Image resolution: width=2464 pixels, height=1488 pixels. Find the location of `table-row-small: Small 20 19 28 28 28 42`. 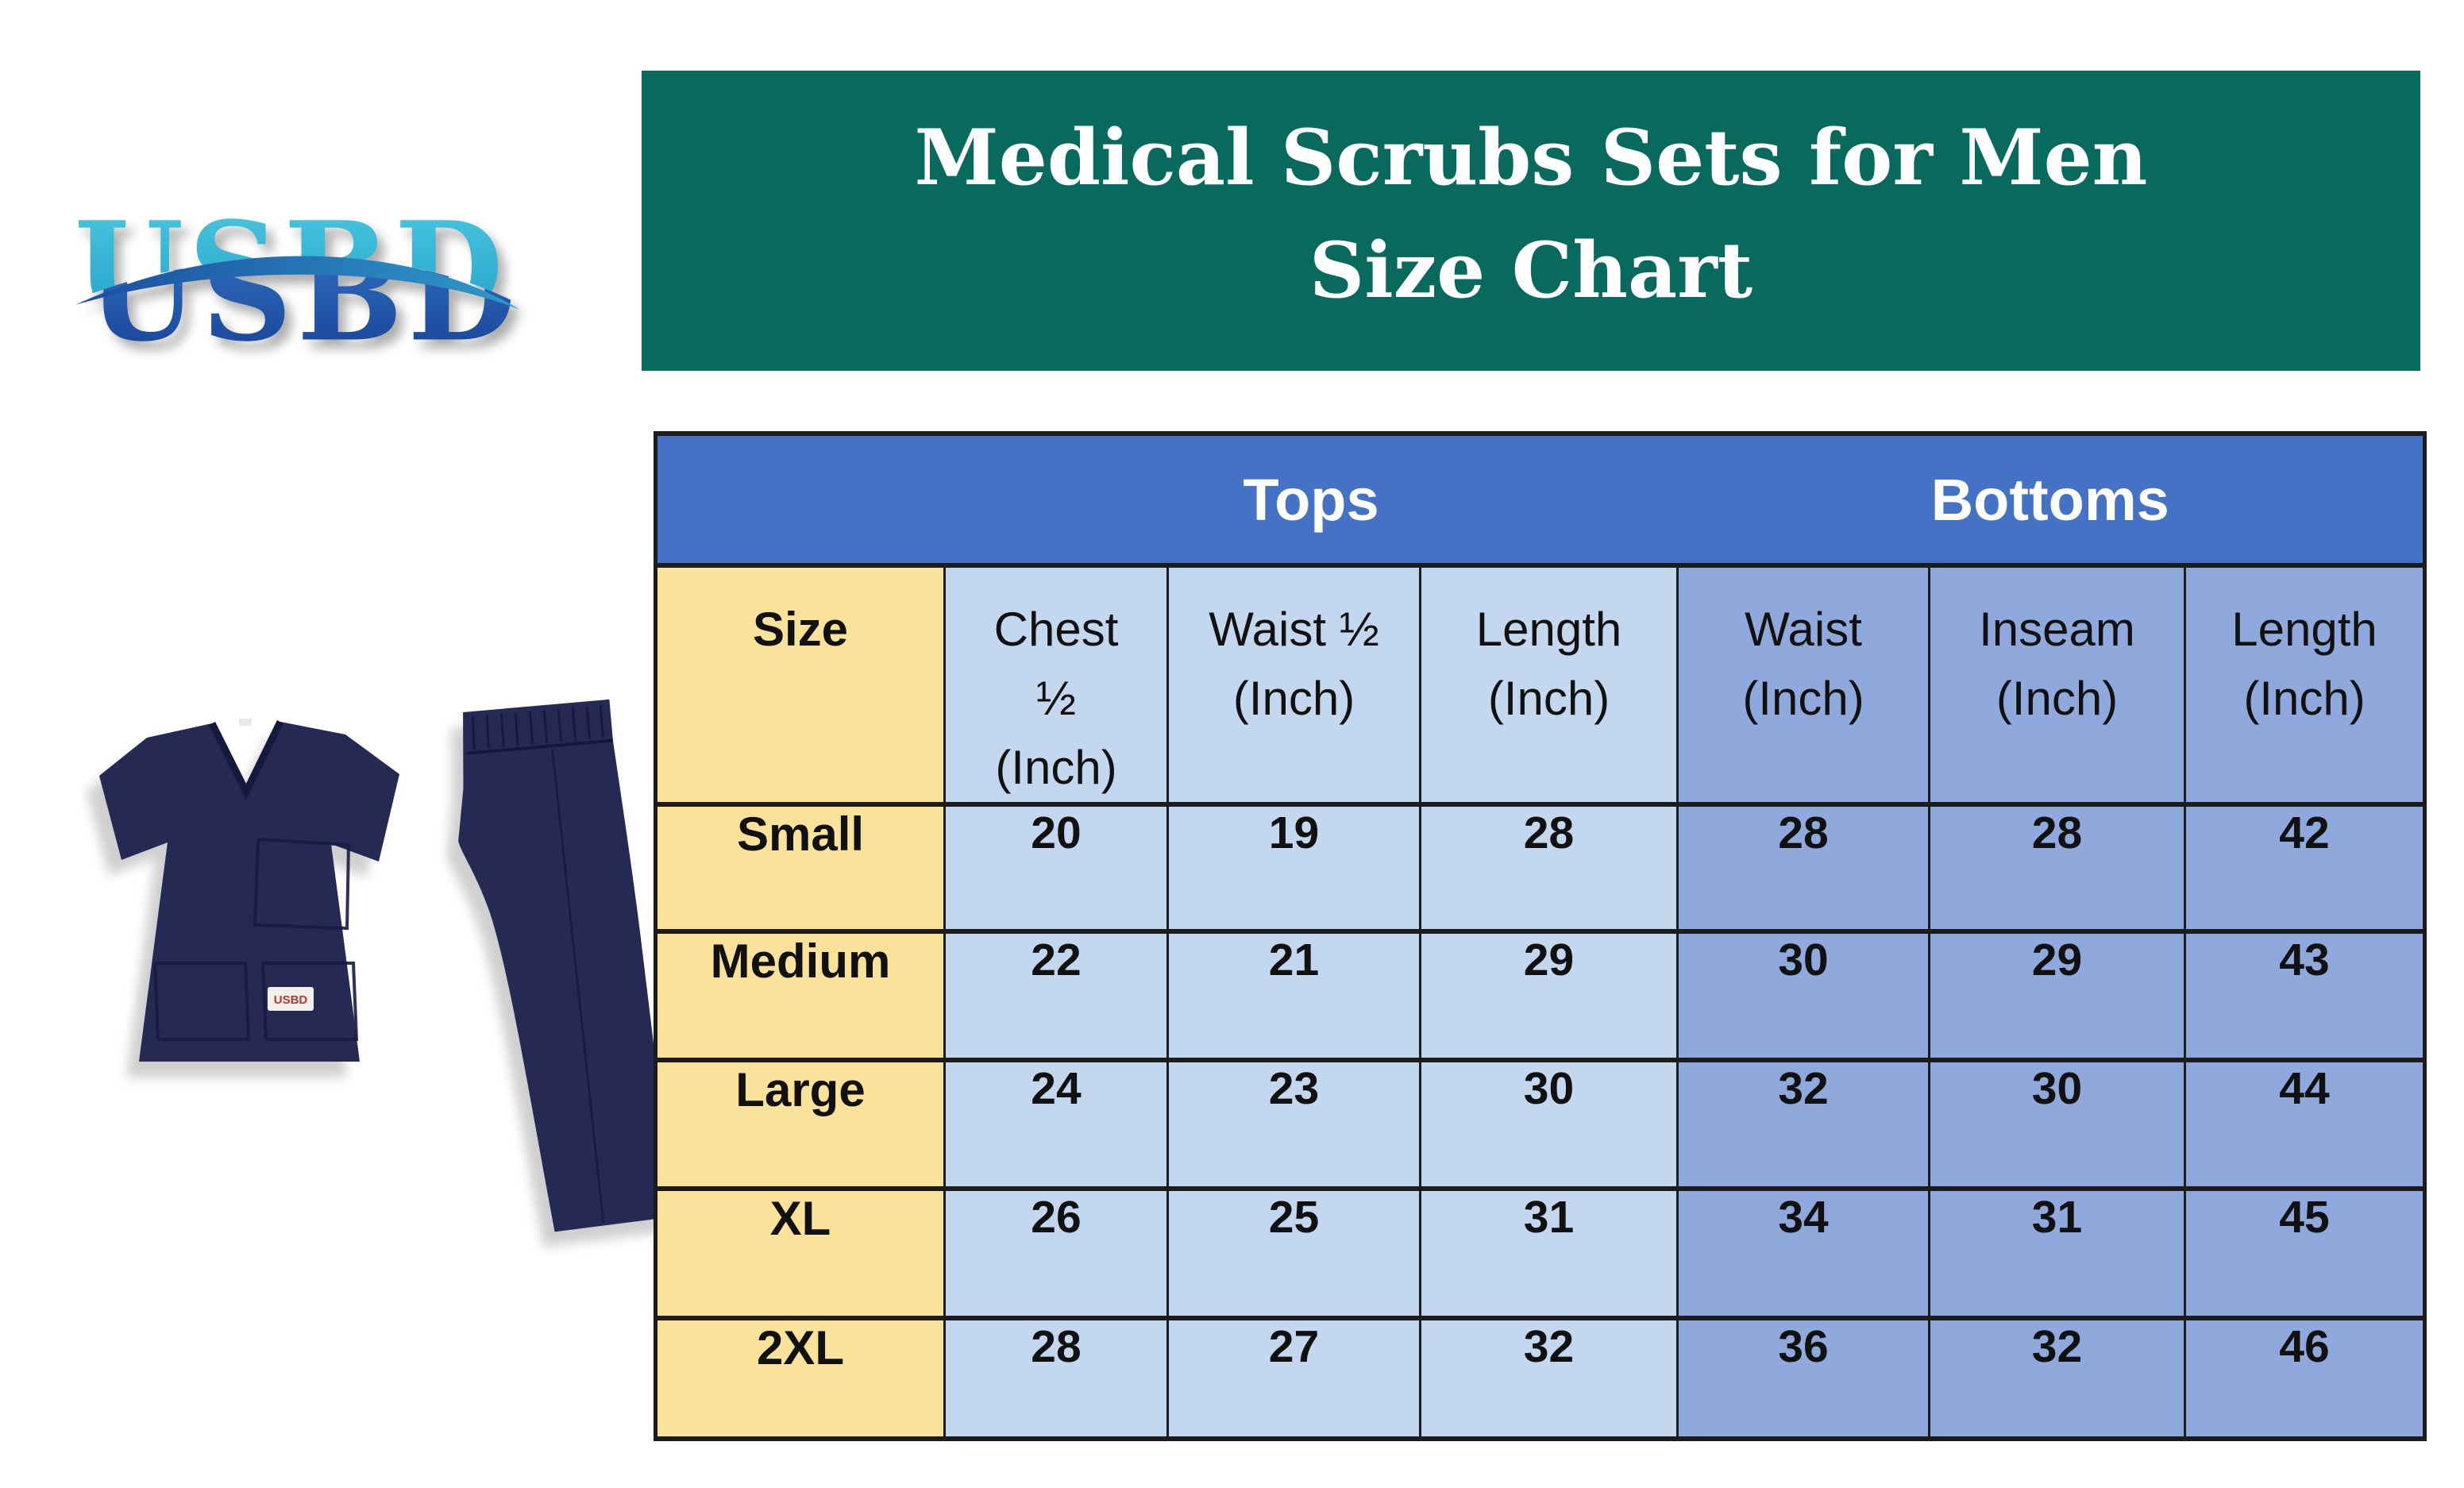

table-row-small: Small 20 19 28 28 28 42 is located at coordinates (1540, 868).